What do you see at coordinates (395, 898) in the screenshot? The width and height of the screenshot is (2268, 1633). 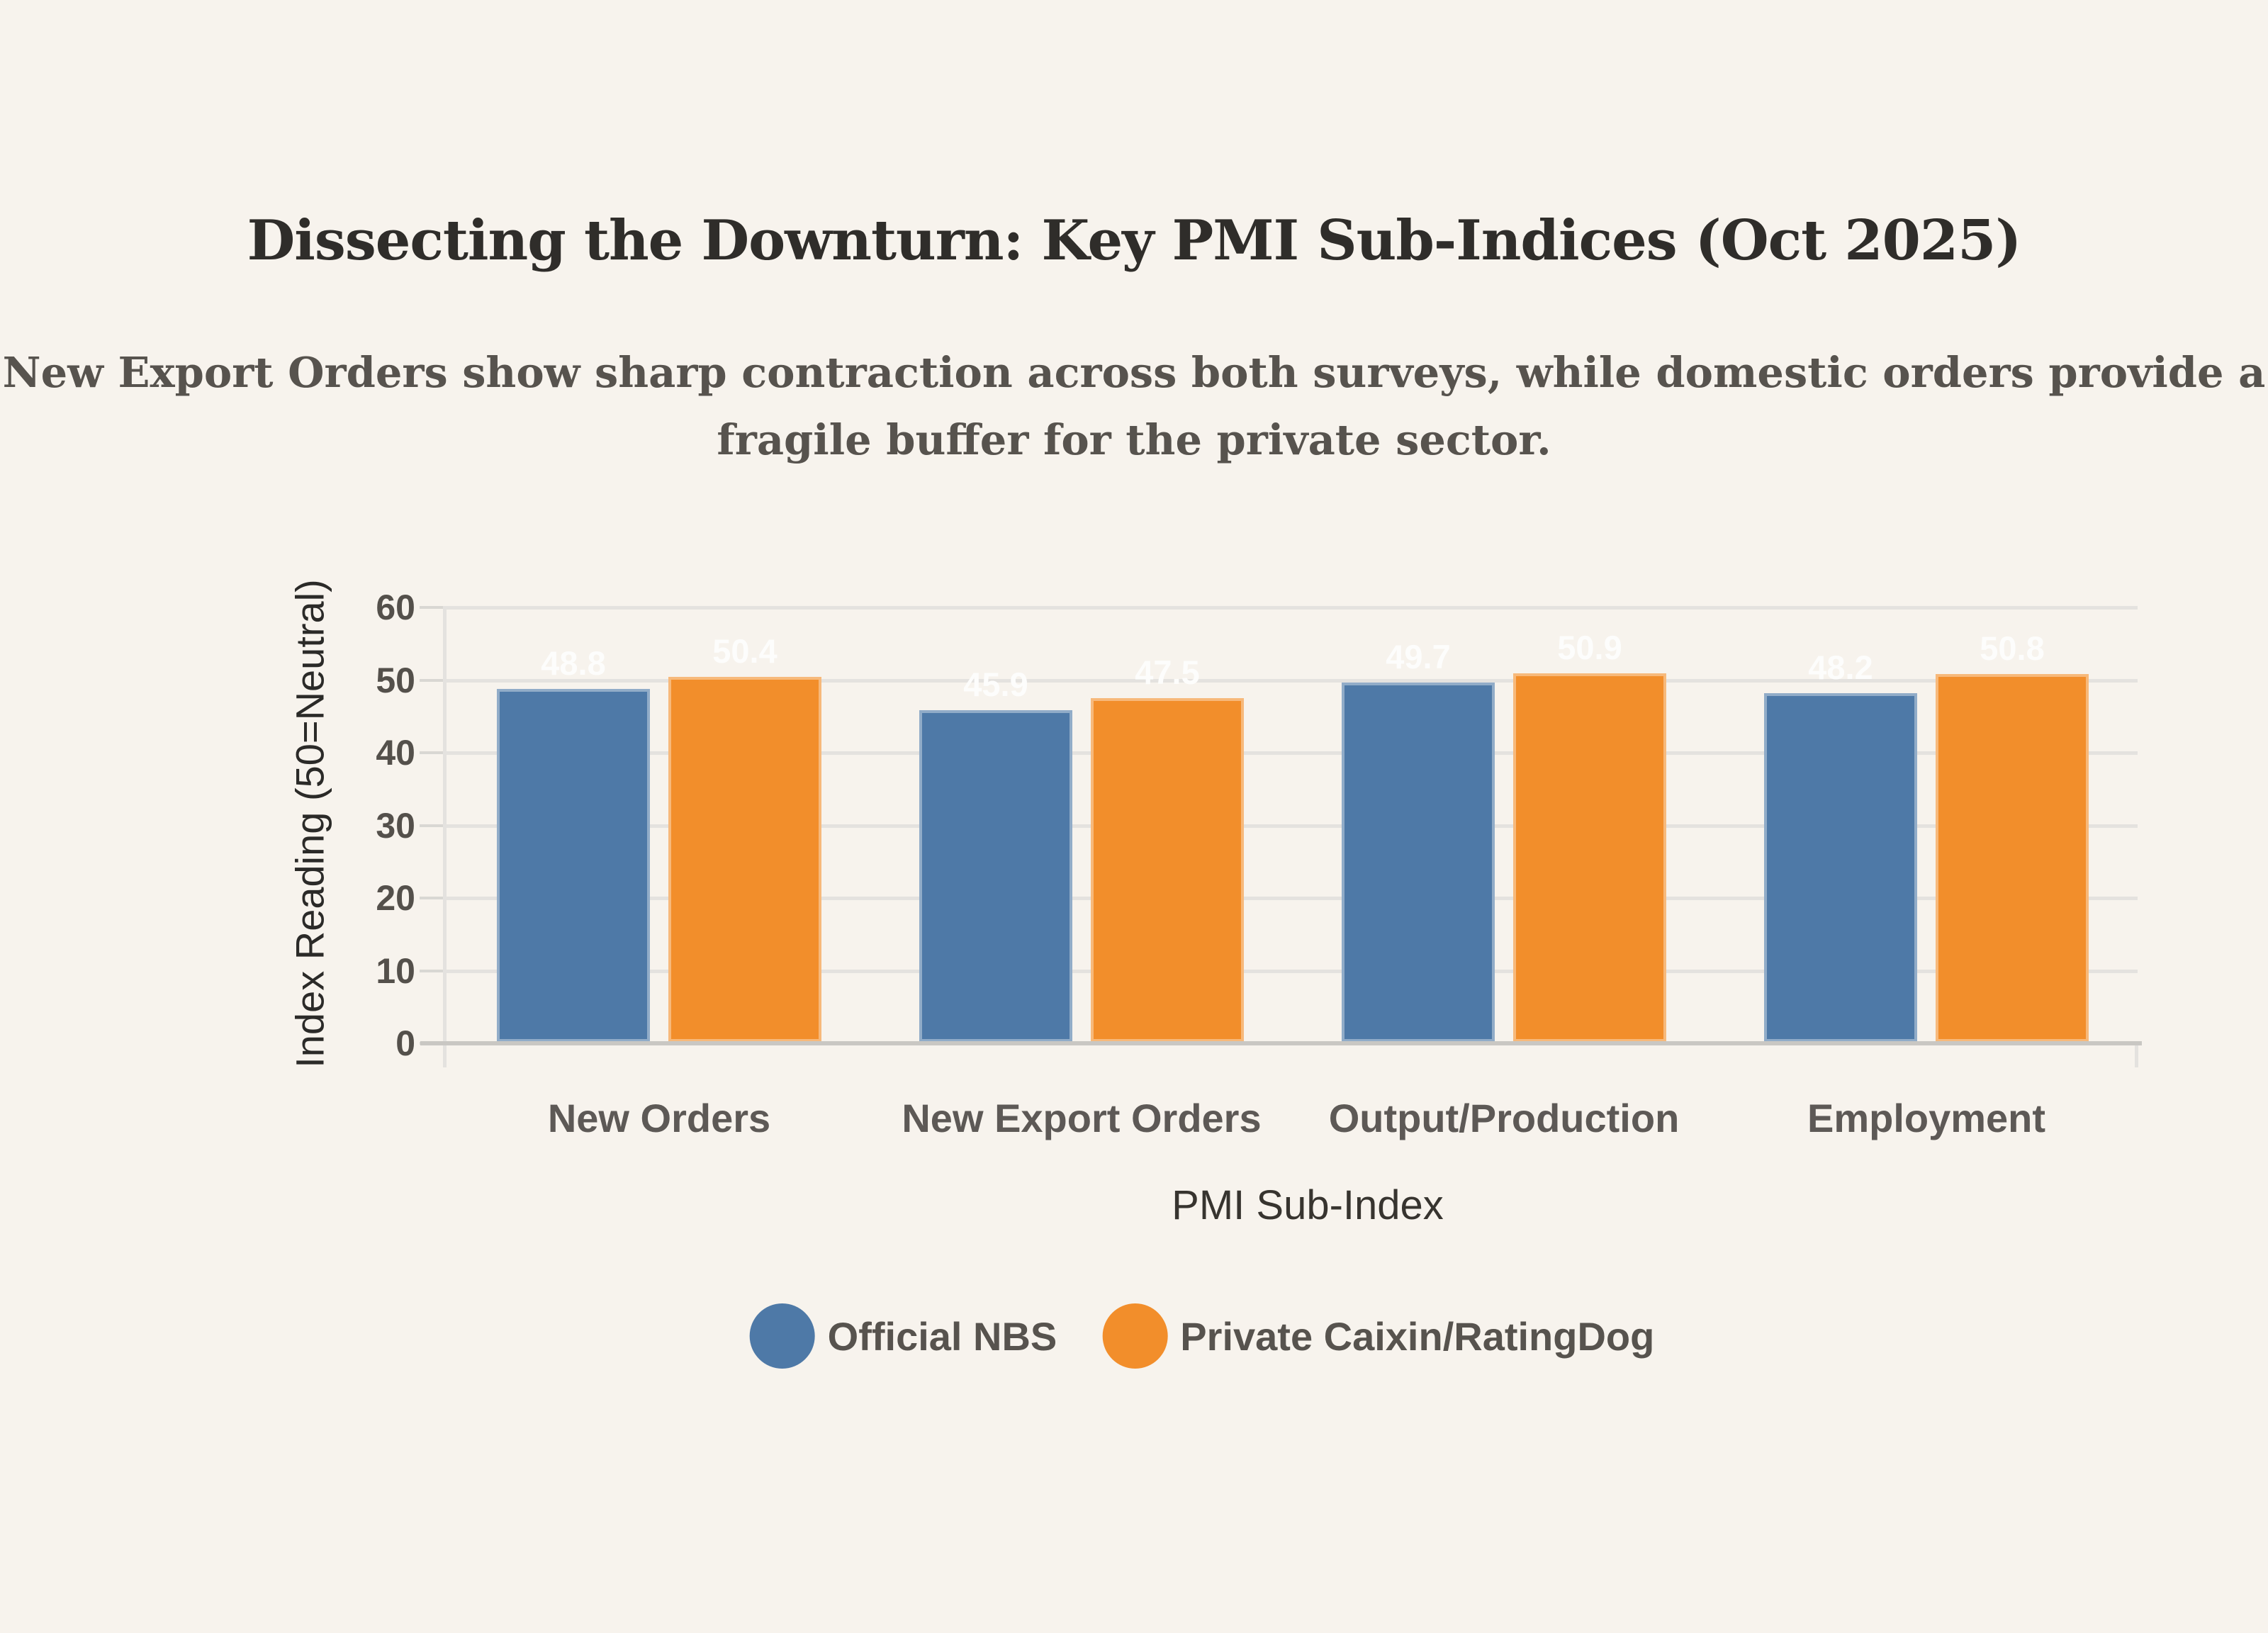 I see `y-tick-label-20: 20` at bounding box center [395, 898].